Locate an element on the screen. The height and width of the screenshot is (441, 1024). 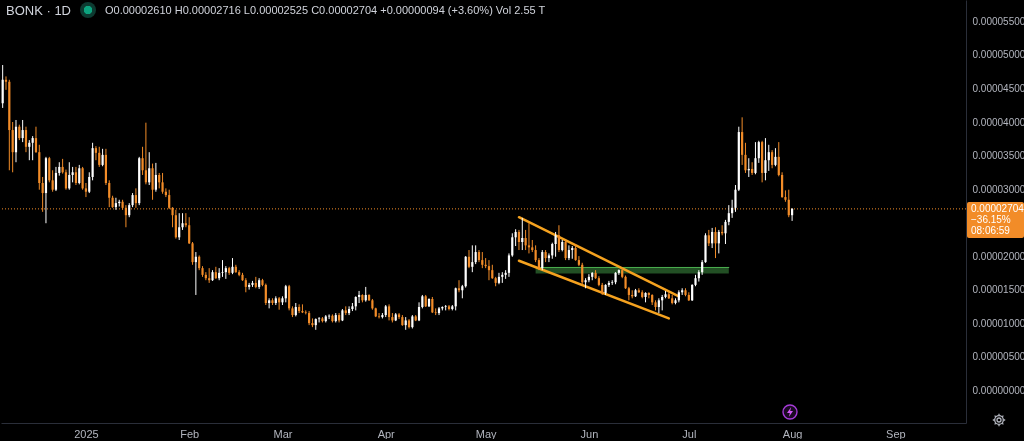
chart-subtitle: O0.00002610 H0.00002716 L0.00002525 C0.00002704 +0.00000094 (+3.60%) Vol 2.55 T is located at coordinates (325, 10).